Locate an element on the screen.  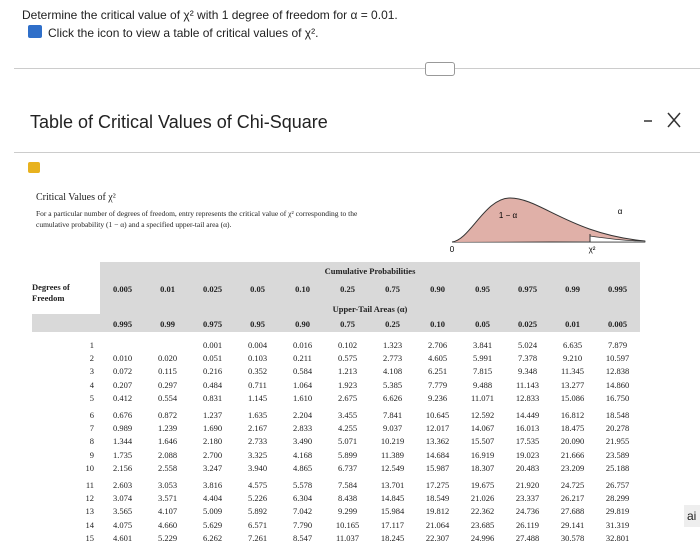
table-cell: 0.676 is located at coordinates (122, 415).